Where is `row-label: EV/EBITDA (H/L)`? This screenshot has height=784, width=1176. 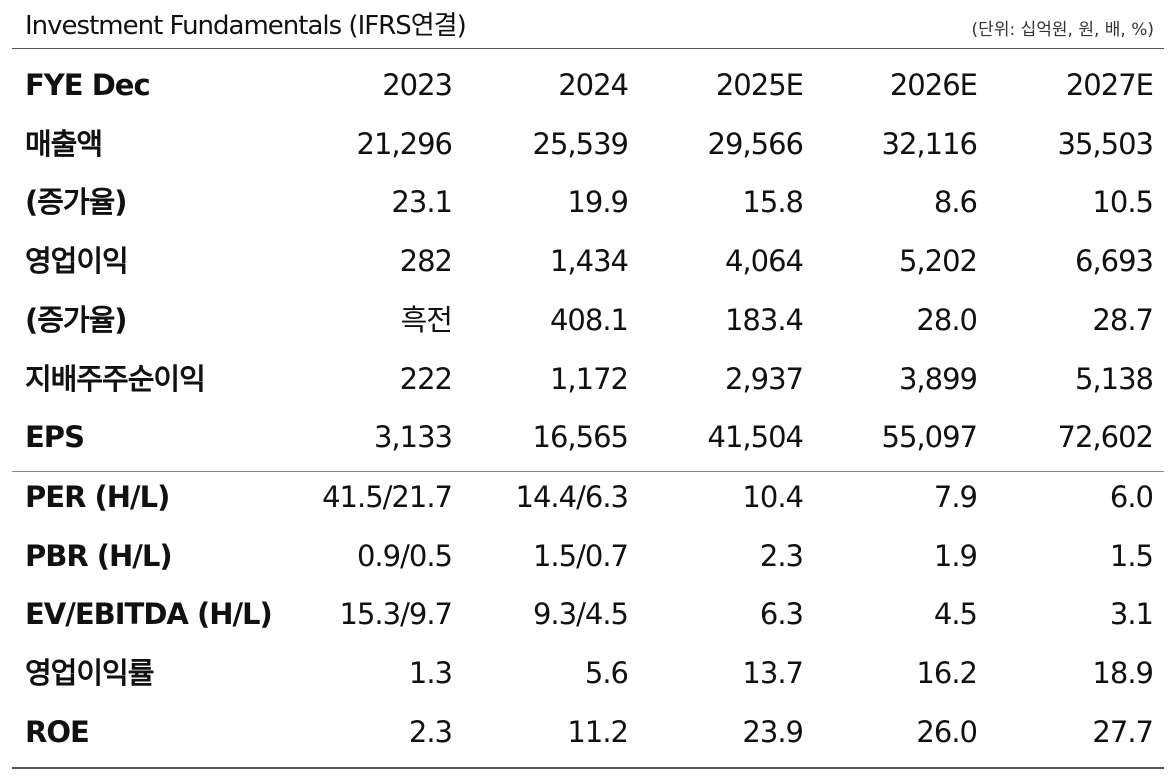
row-label: EV/EBITDA (H/L) is located at coordinates (149, 614).